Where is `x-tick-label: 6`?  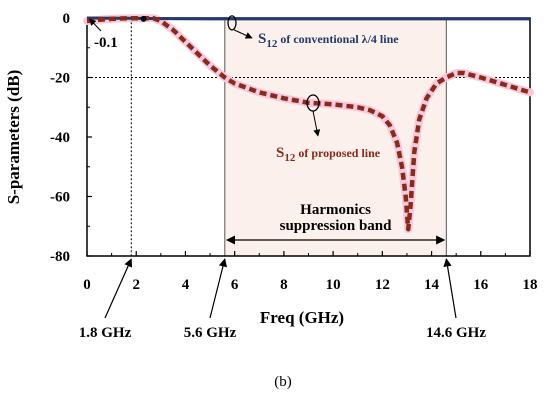 x-tick-label: 6 is located at coordinates (235, 285).